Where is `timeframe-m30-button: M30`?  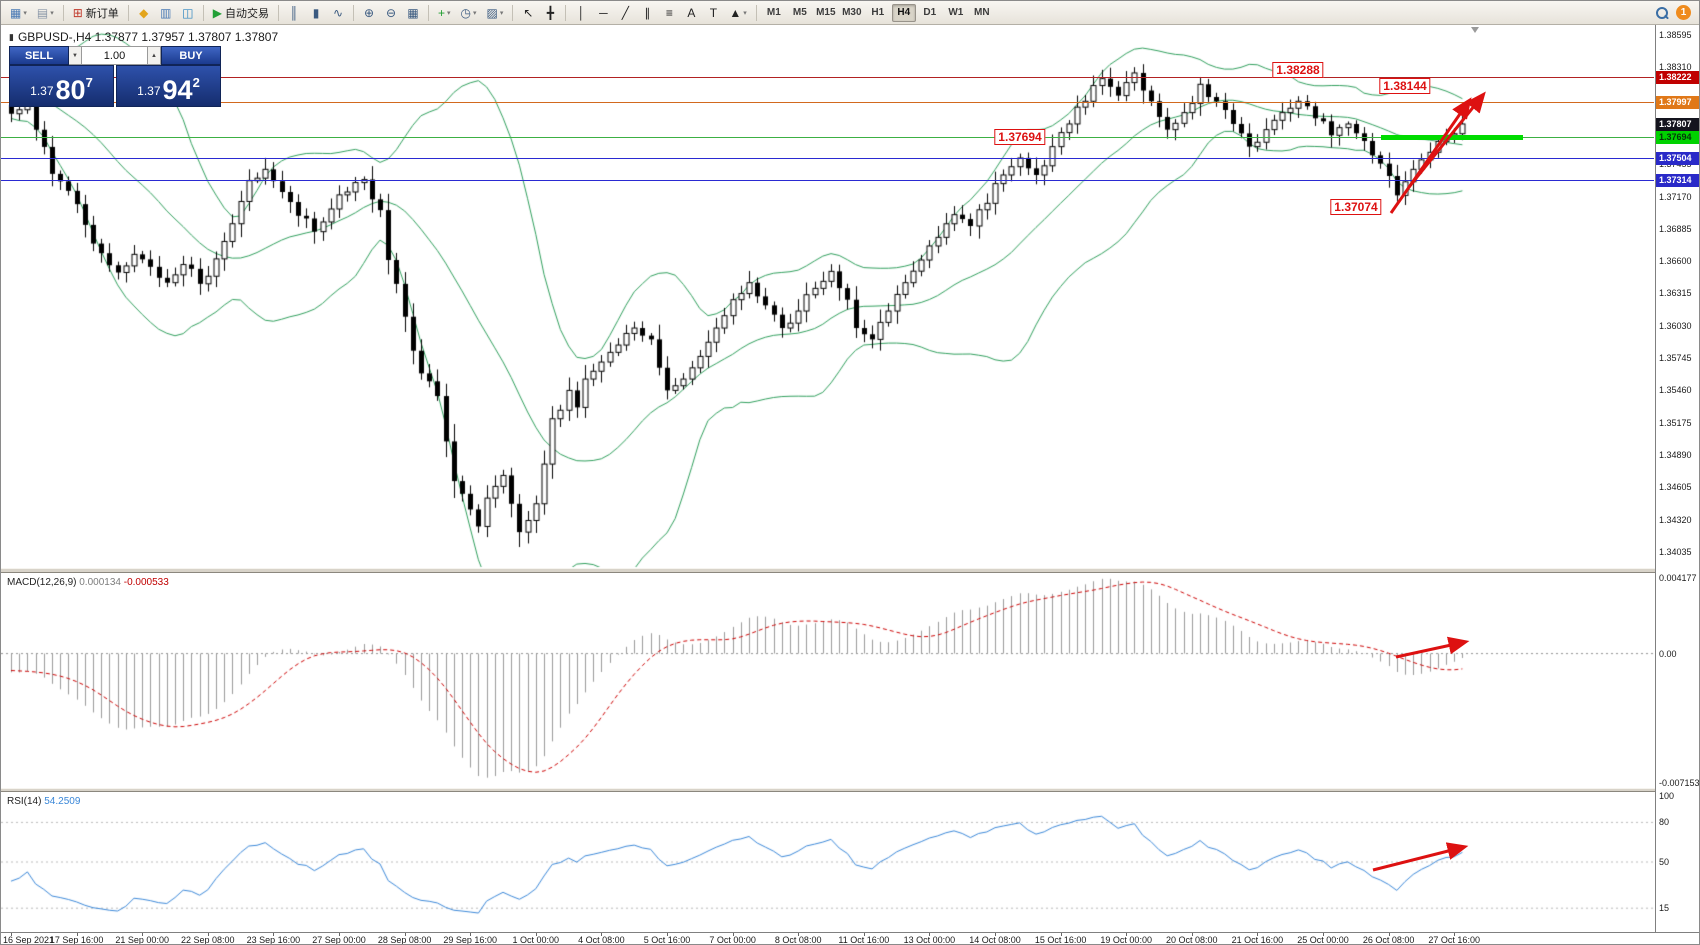 timeframe-m30-button: M30 is located at coordinates (852, 12).